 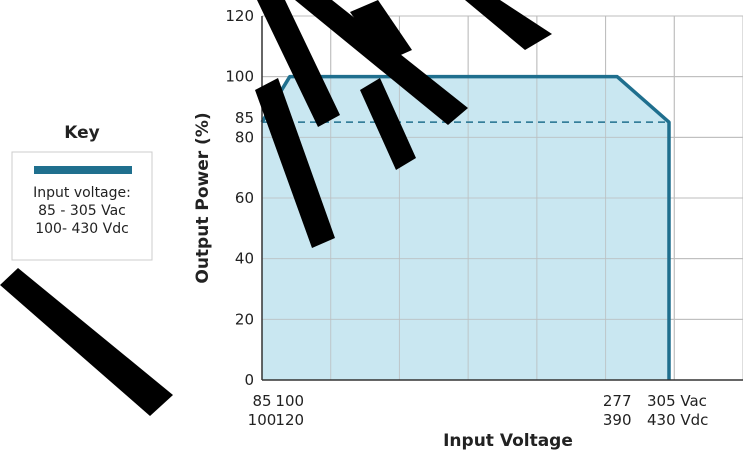 I want to click on x-tick-label-vac: 277, so click(x=617, y=401).